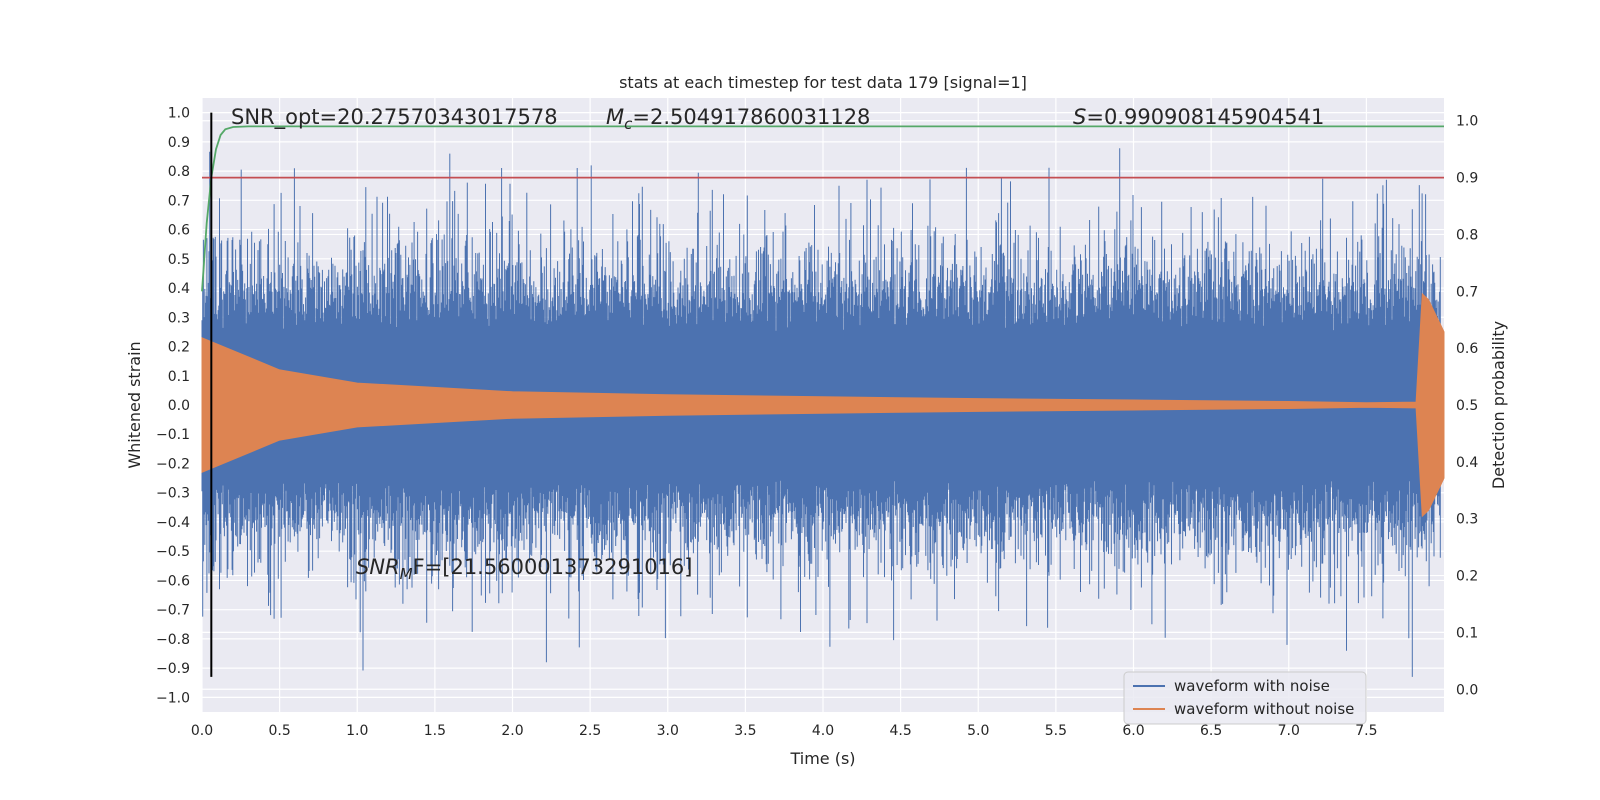  Describe the element at coordinates (179, 377) in the screenshot. I see `y-tick-label: 0.1` at that location.